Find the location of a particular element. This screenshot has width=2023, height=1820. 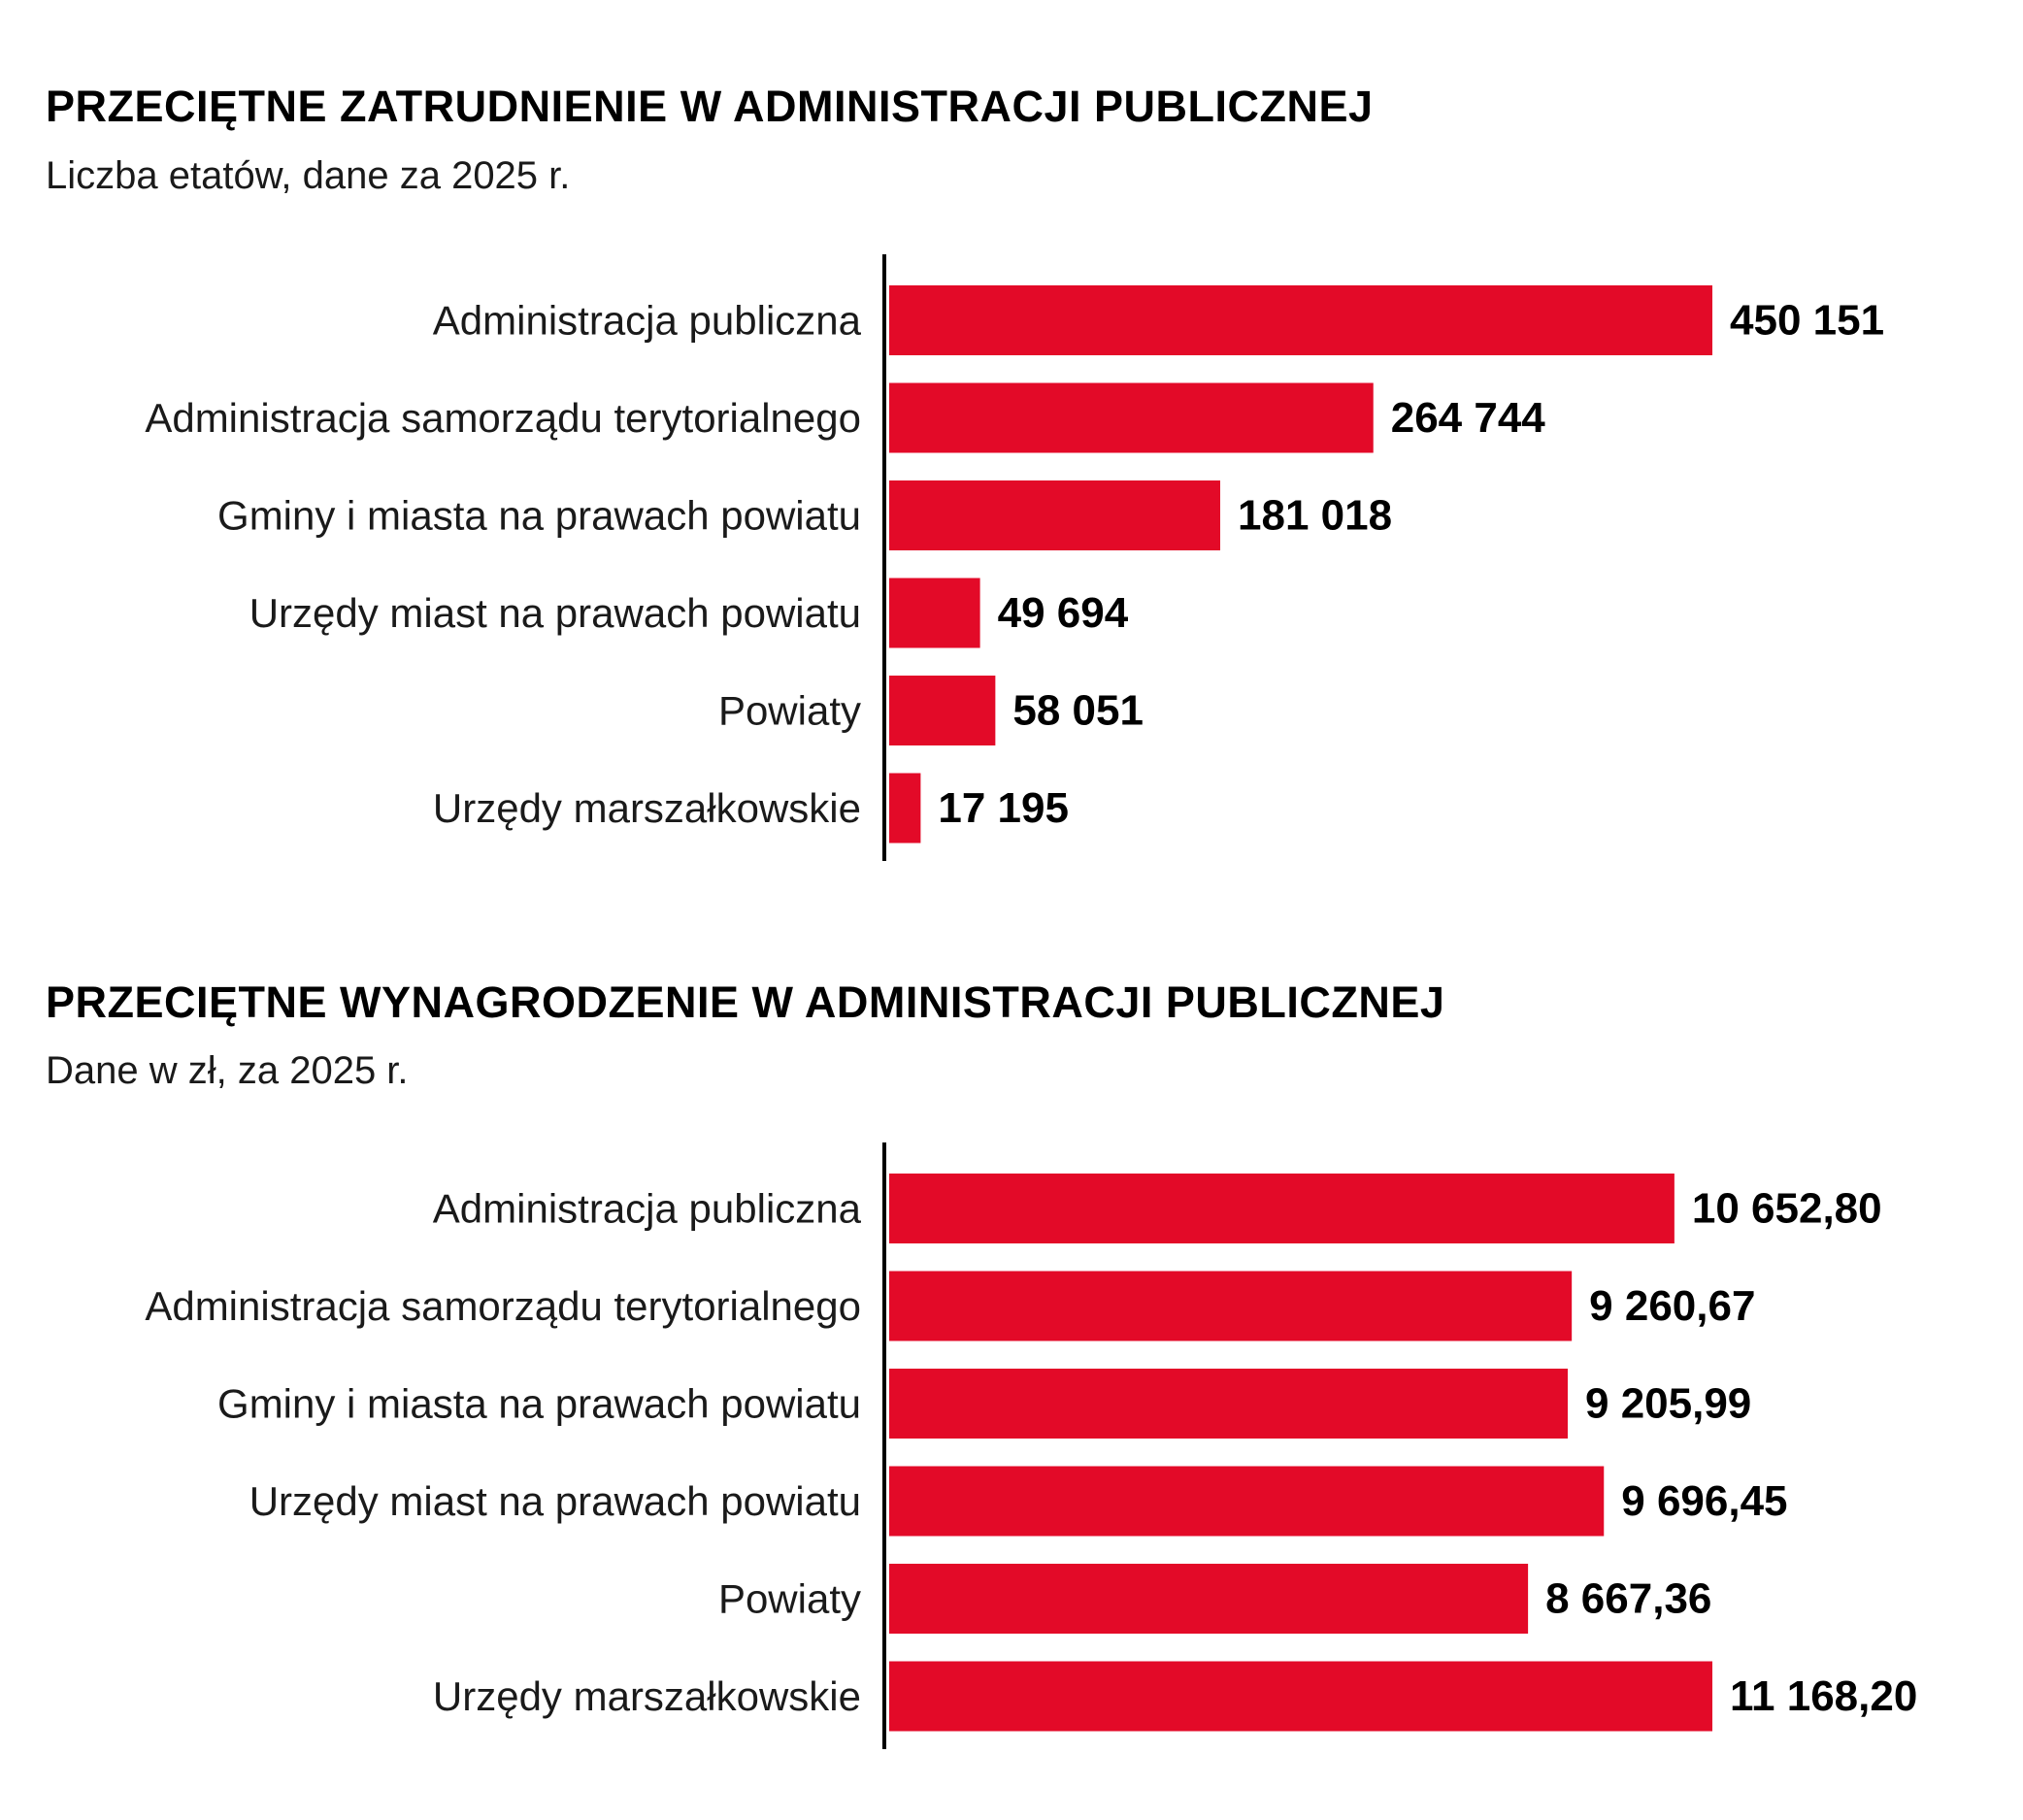

chart-2-subtitle: Dane w zł, za 2025 r. is located at coordinates (227, 1070).